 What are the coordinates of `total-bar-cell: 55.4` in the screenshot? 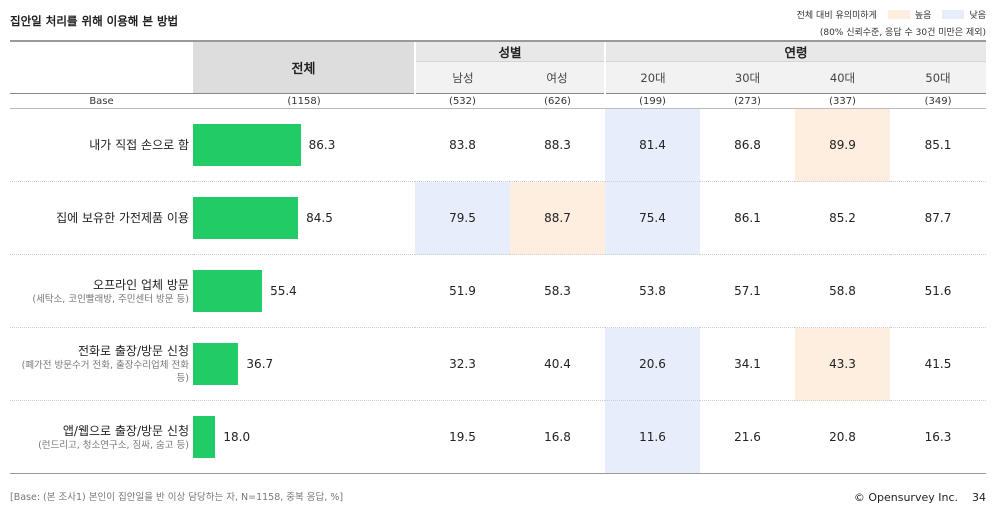 It's located at (304, 291).